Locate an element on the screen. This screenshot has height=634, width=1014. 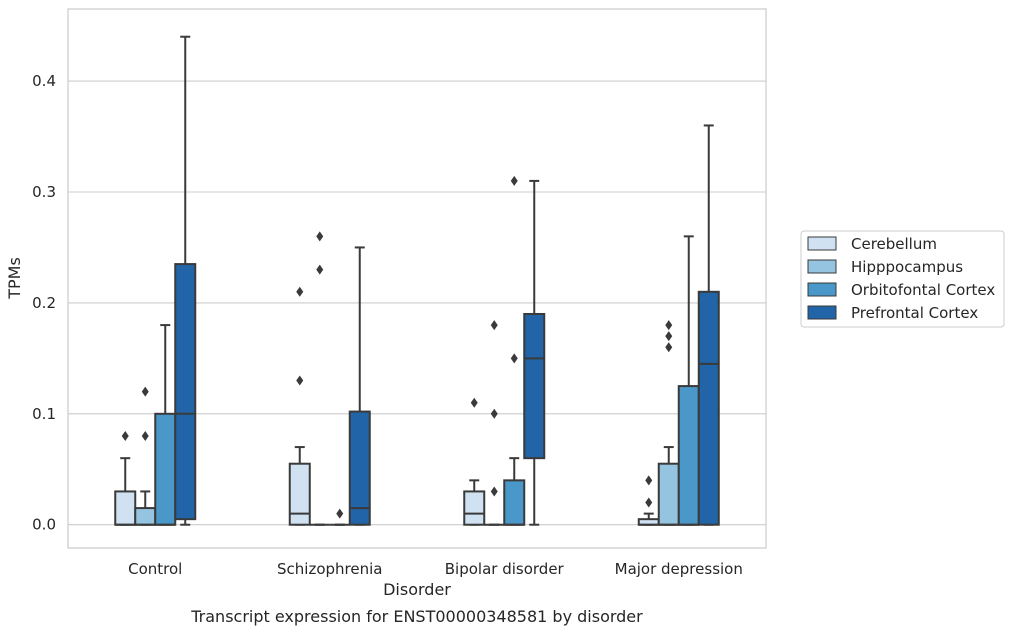
y-axis-label: TPMs is located at coordinates (14, 278).